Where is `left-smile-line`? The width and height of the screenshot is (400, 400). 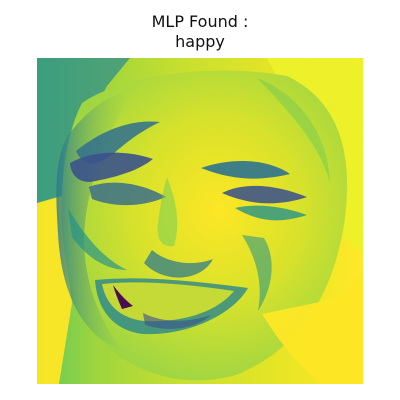 left-smile-line is located at coordinates (97, 239).